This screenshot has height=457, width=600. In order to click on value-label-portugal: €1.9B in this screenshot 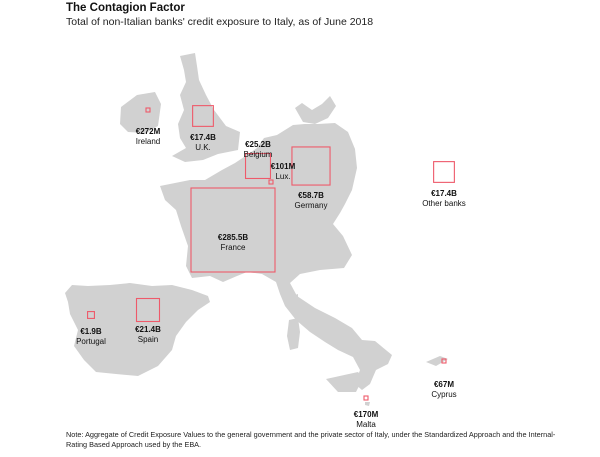, I will do `click(91, 331)`.